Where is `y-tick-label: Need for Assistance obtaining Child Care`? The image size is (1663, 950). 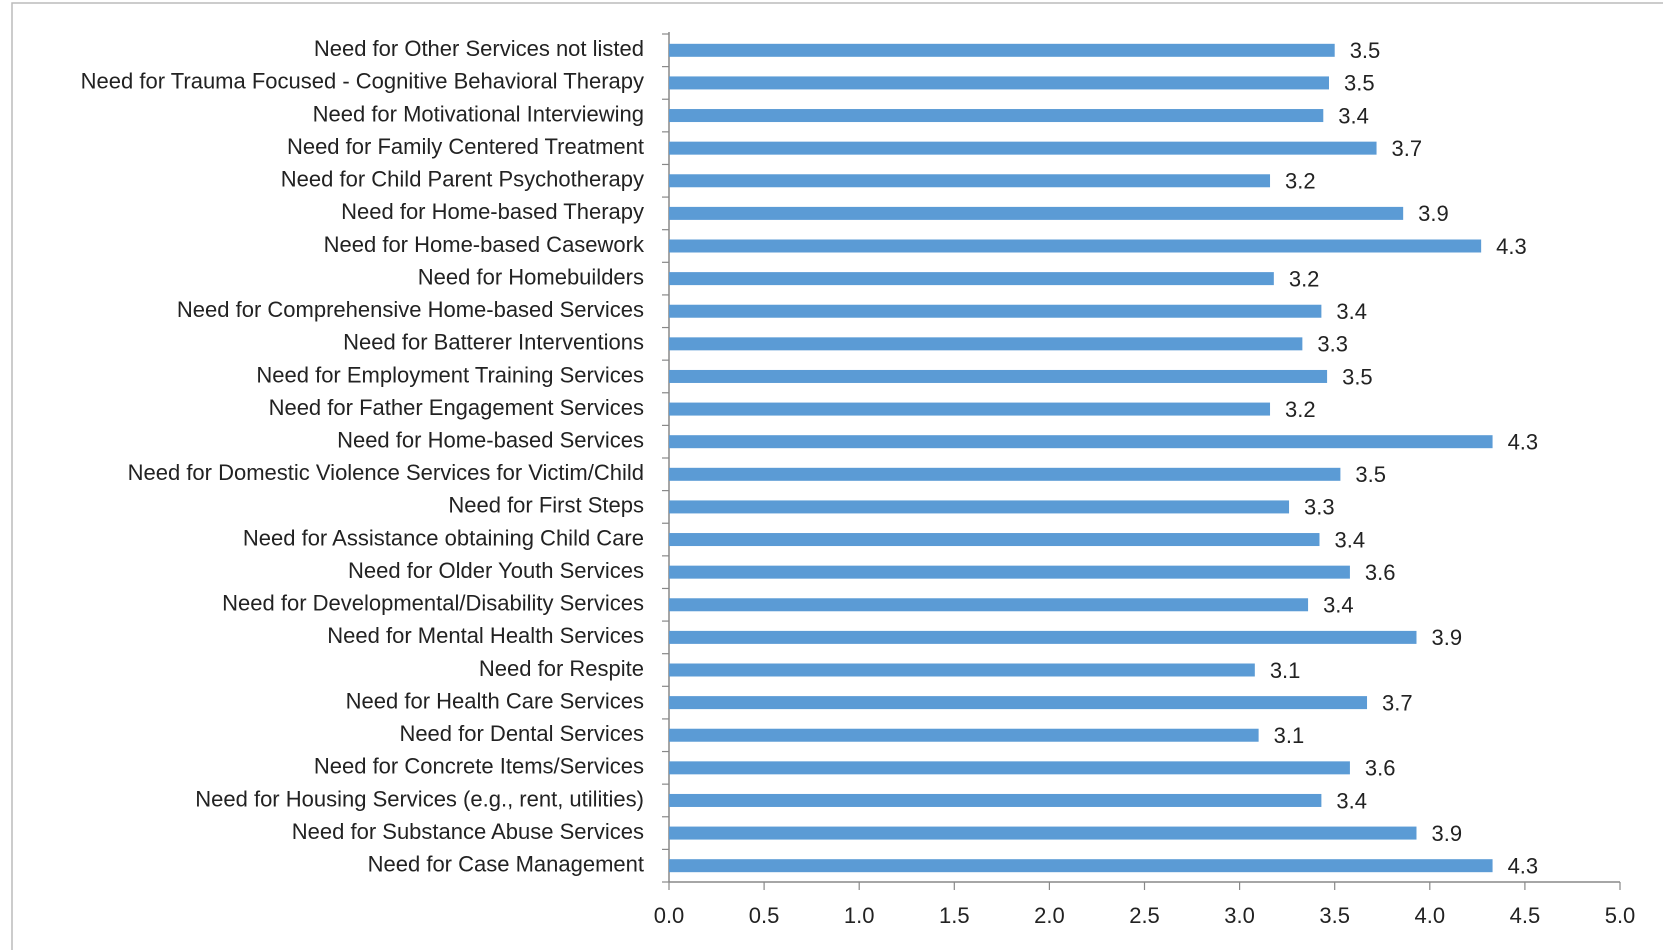 y-tick-label: Need for Assistance obtaining Child Care is located at coordinates (443, 537).